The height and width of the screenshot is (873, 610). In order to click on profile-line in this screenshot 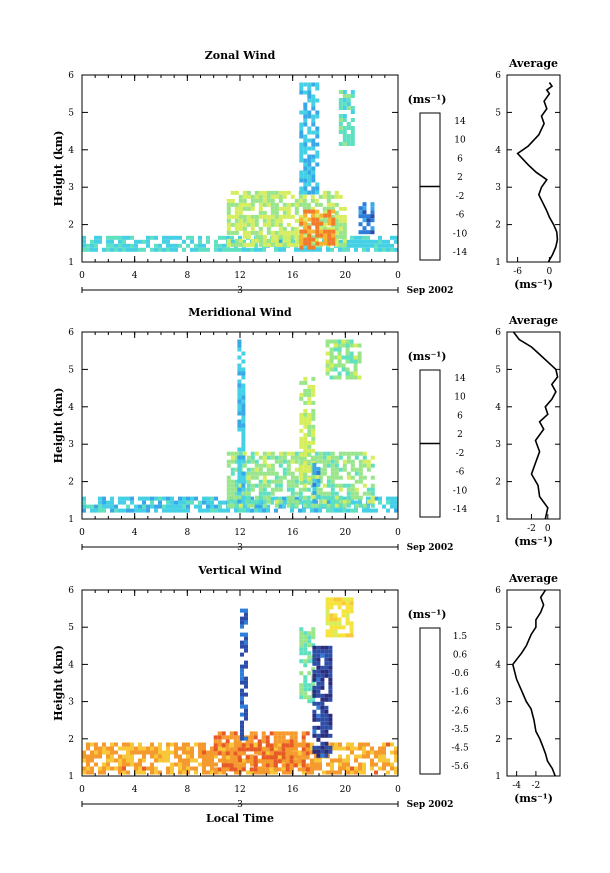, I will do `click(535, 425)`.